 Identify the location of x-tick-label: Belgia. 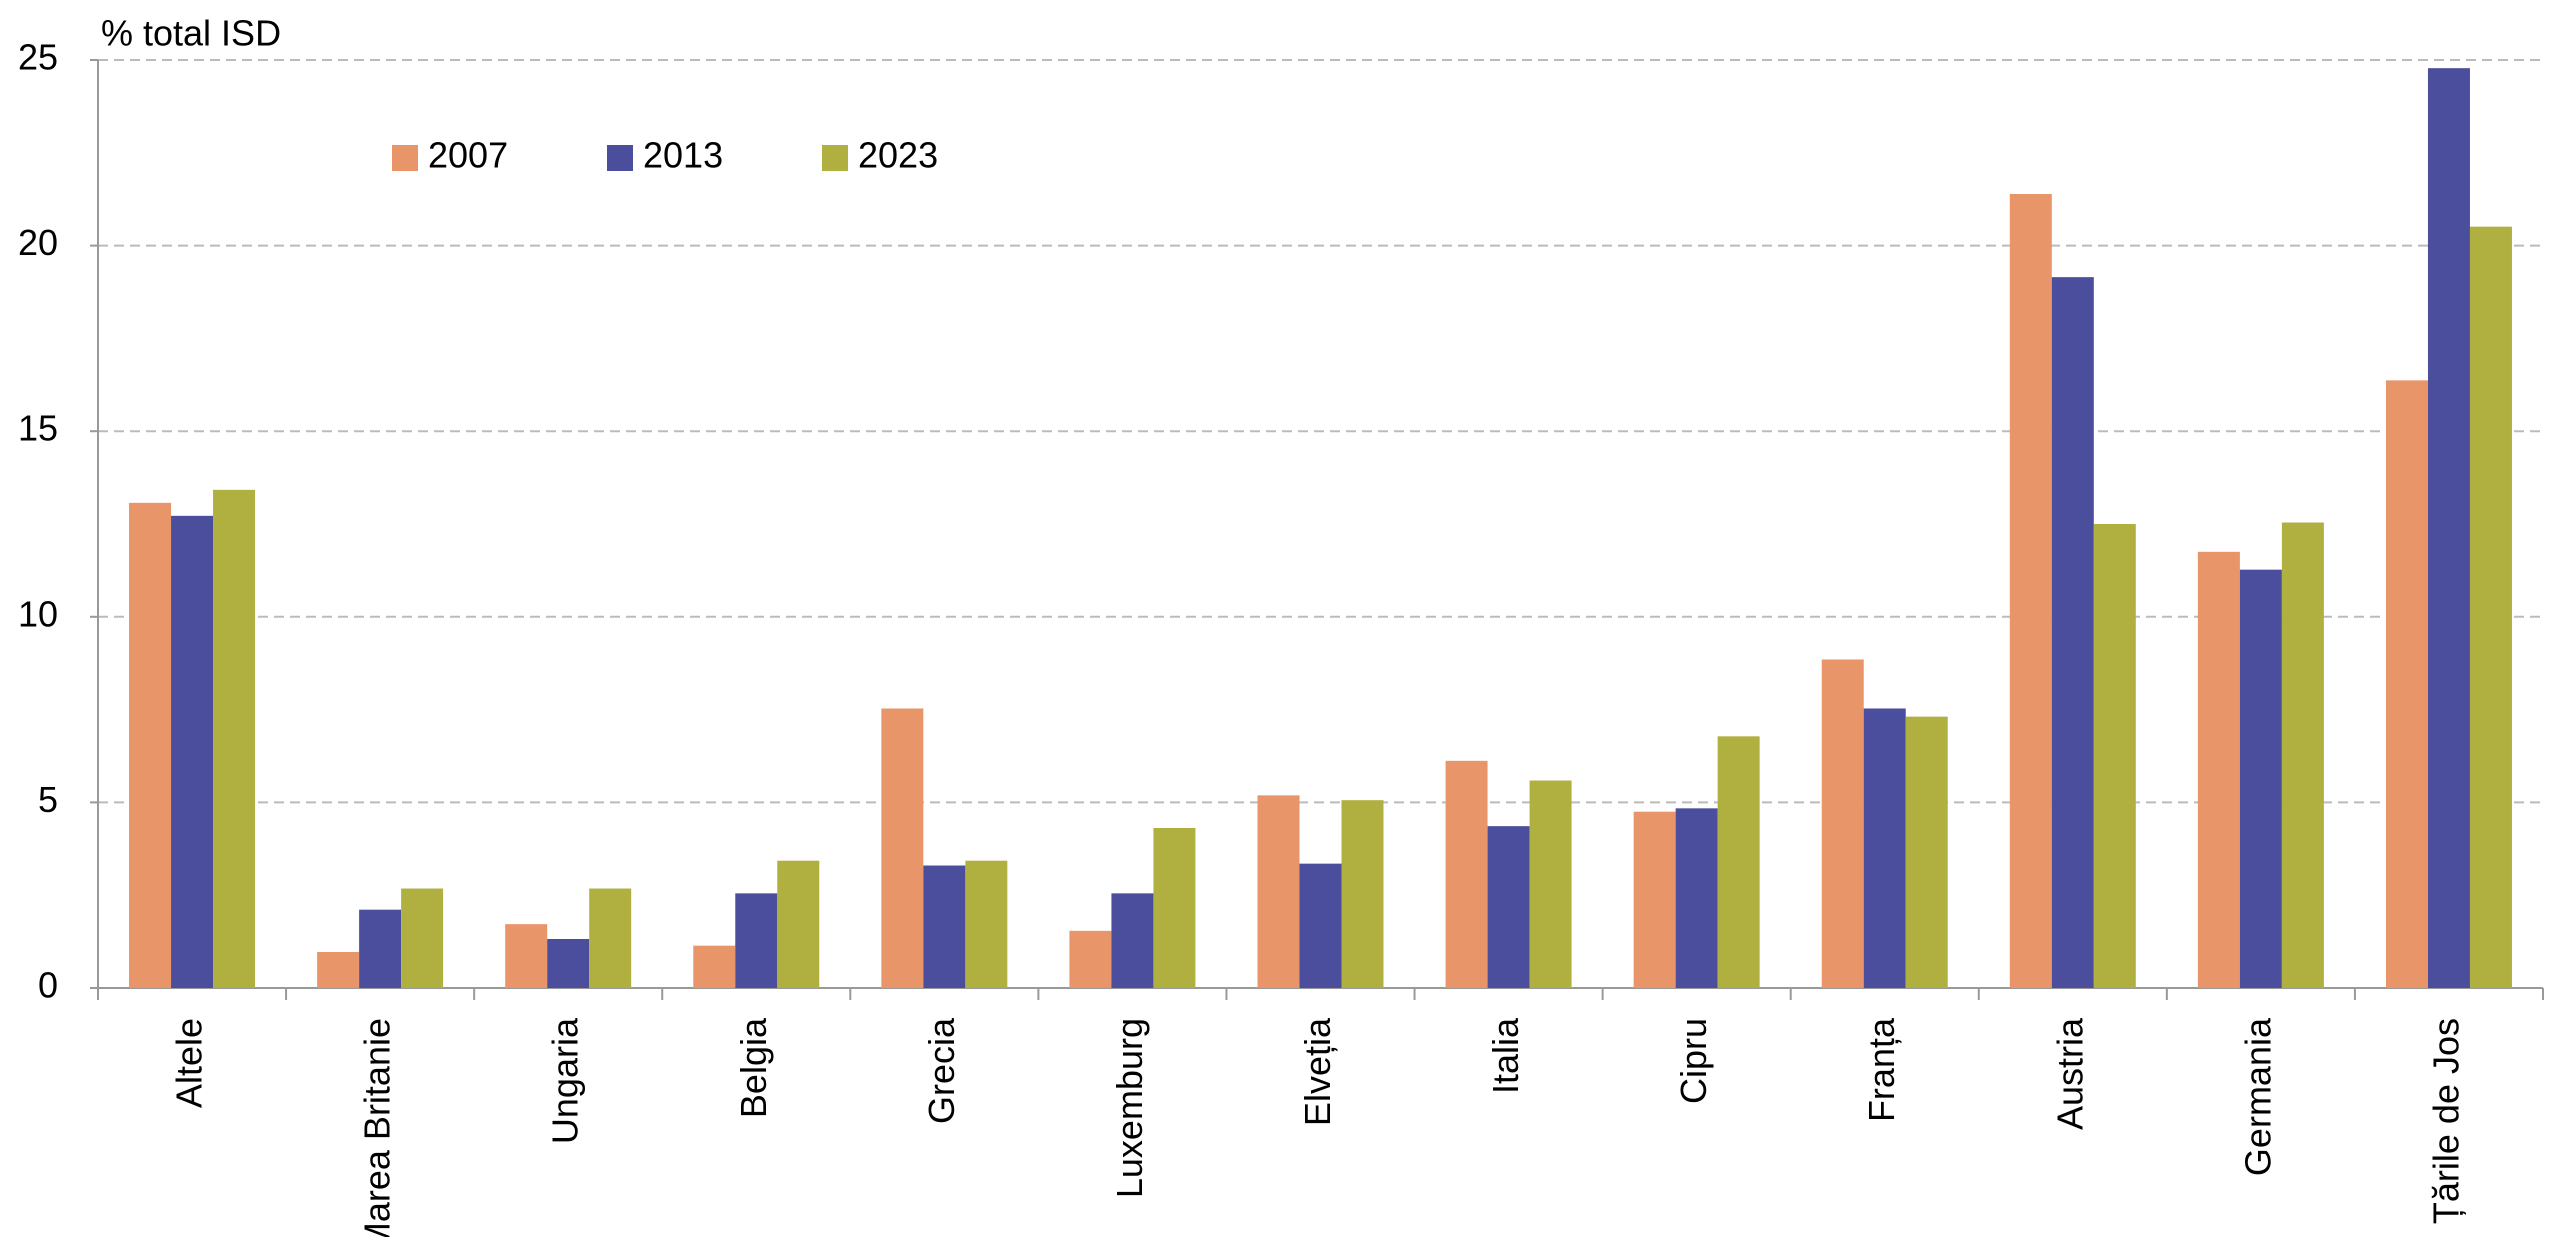
(753, 1067).